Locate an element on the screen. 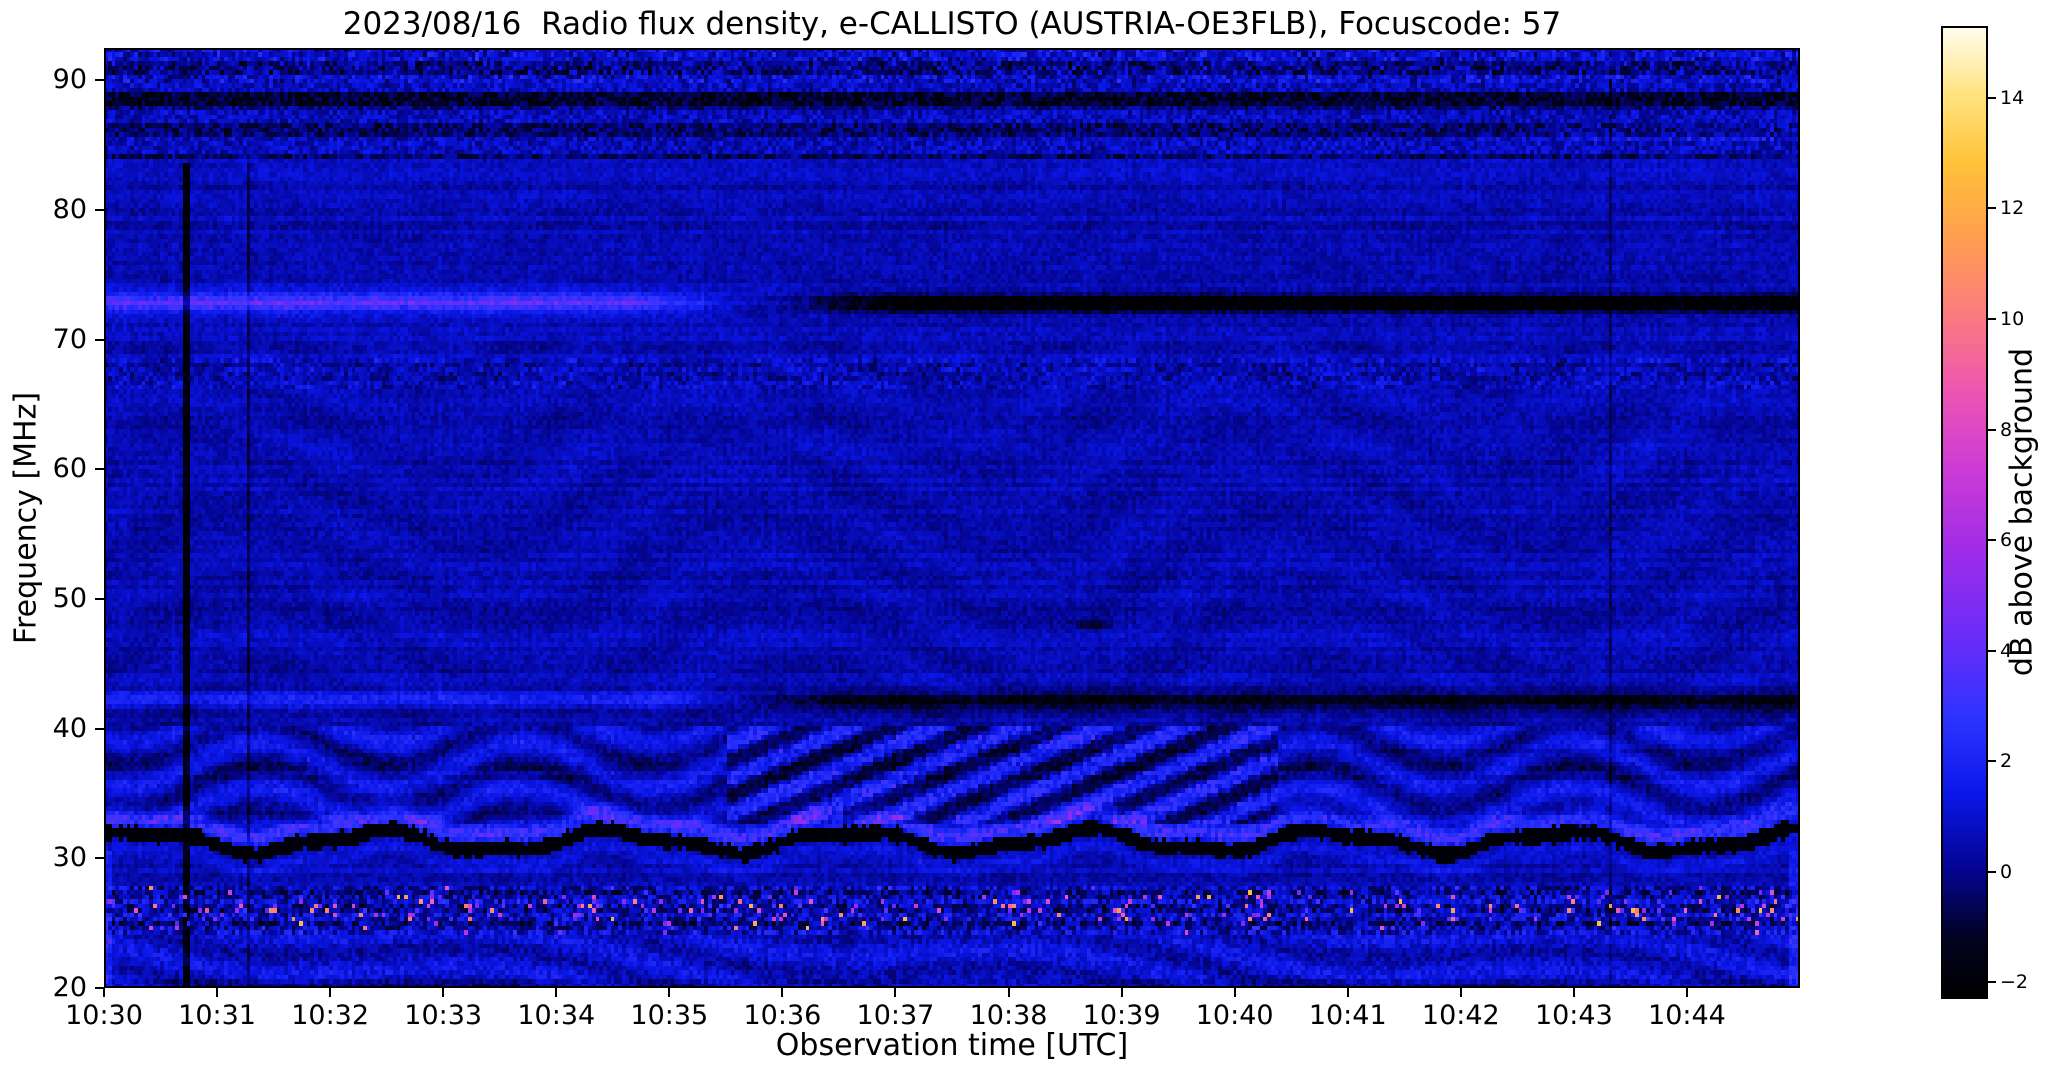 The width and height of the screenshot is (2047, 1067). x-tick-label: 10:42 is located at coordinates (1460, 1015).